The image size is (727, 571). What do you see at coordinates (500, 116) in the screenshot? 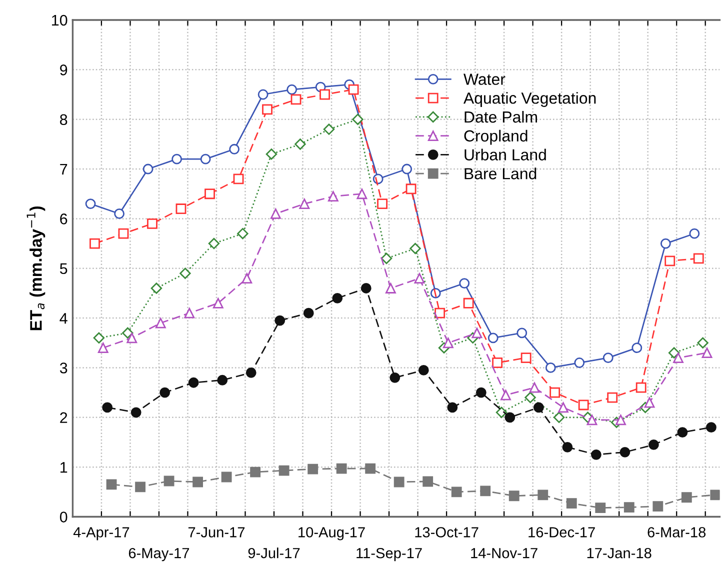
I see `legend-label: Date Palm` at bounding box center [500, 116].